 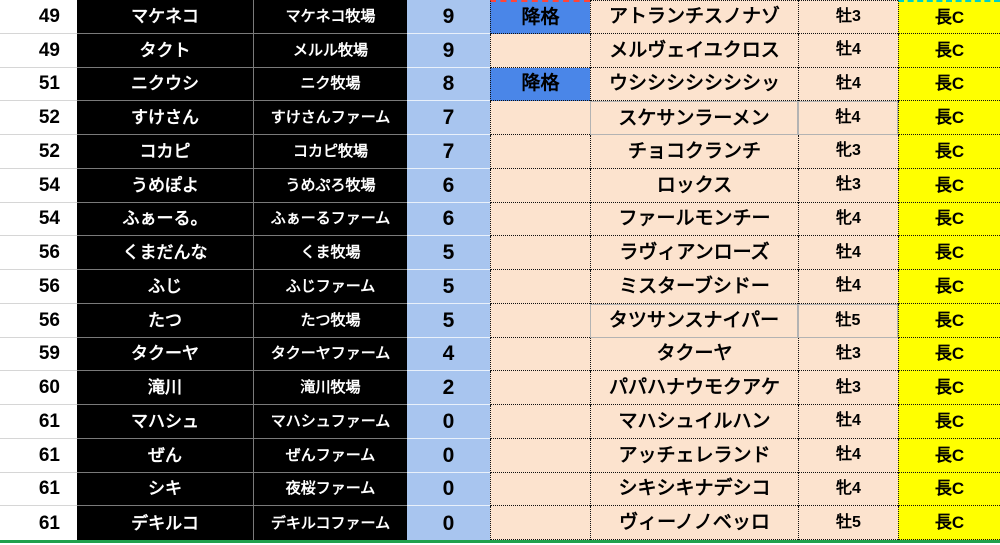 I want to click on rank-cell: 60, so click(x=38, y=388).